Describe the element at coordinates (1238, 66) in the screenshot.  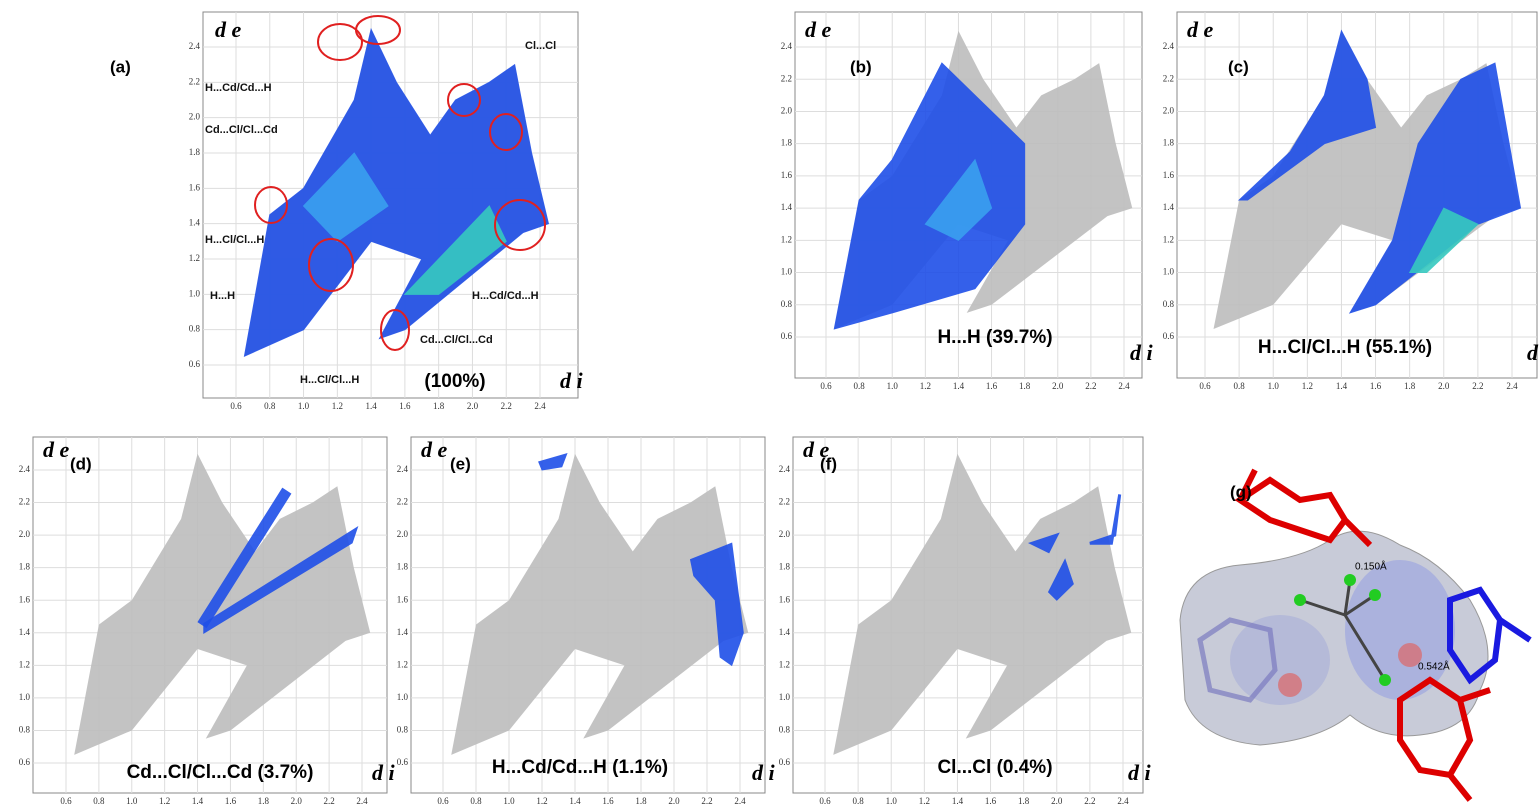
I see `panel-label: (c)` at that location.